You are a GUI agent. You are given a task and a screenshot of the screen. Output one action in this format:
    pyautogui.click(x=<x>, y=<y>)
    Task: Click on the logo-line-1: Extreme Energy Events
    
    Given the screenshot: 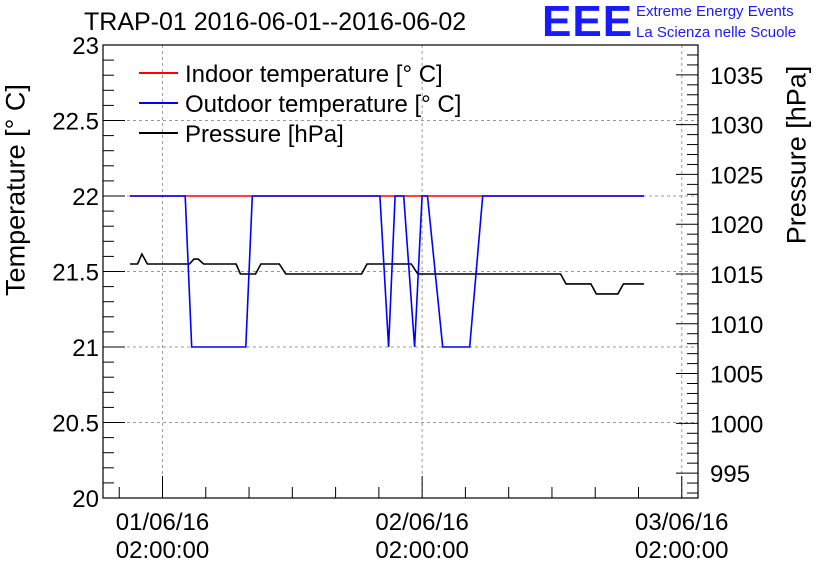 What is the action you would take?
    pyautogui.click(x=715, y=11)
    